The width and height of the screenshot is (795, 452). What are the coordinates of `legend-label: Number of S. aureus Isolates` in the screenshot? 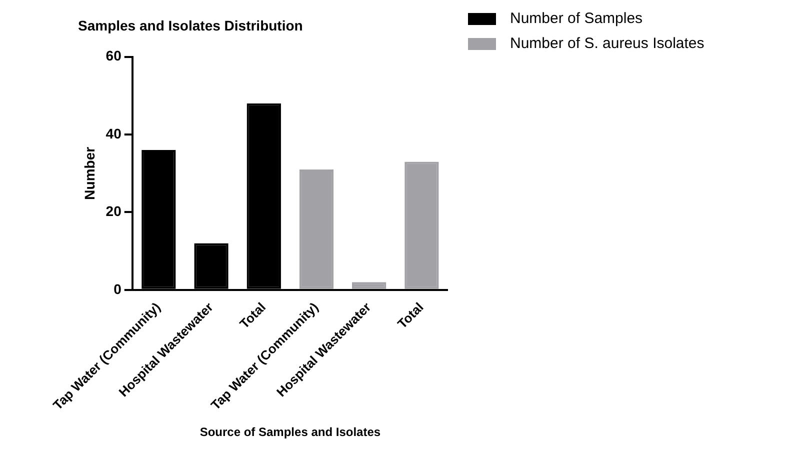 It's located at (607, 43).